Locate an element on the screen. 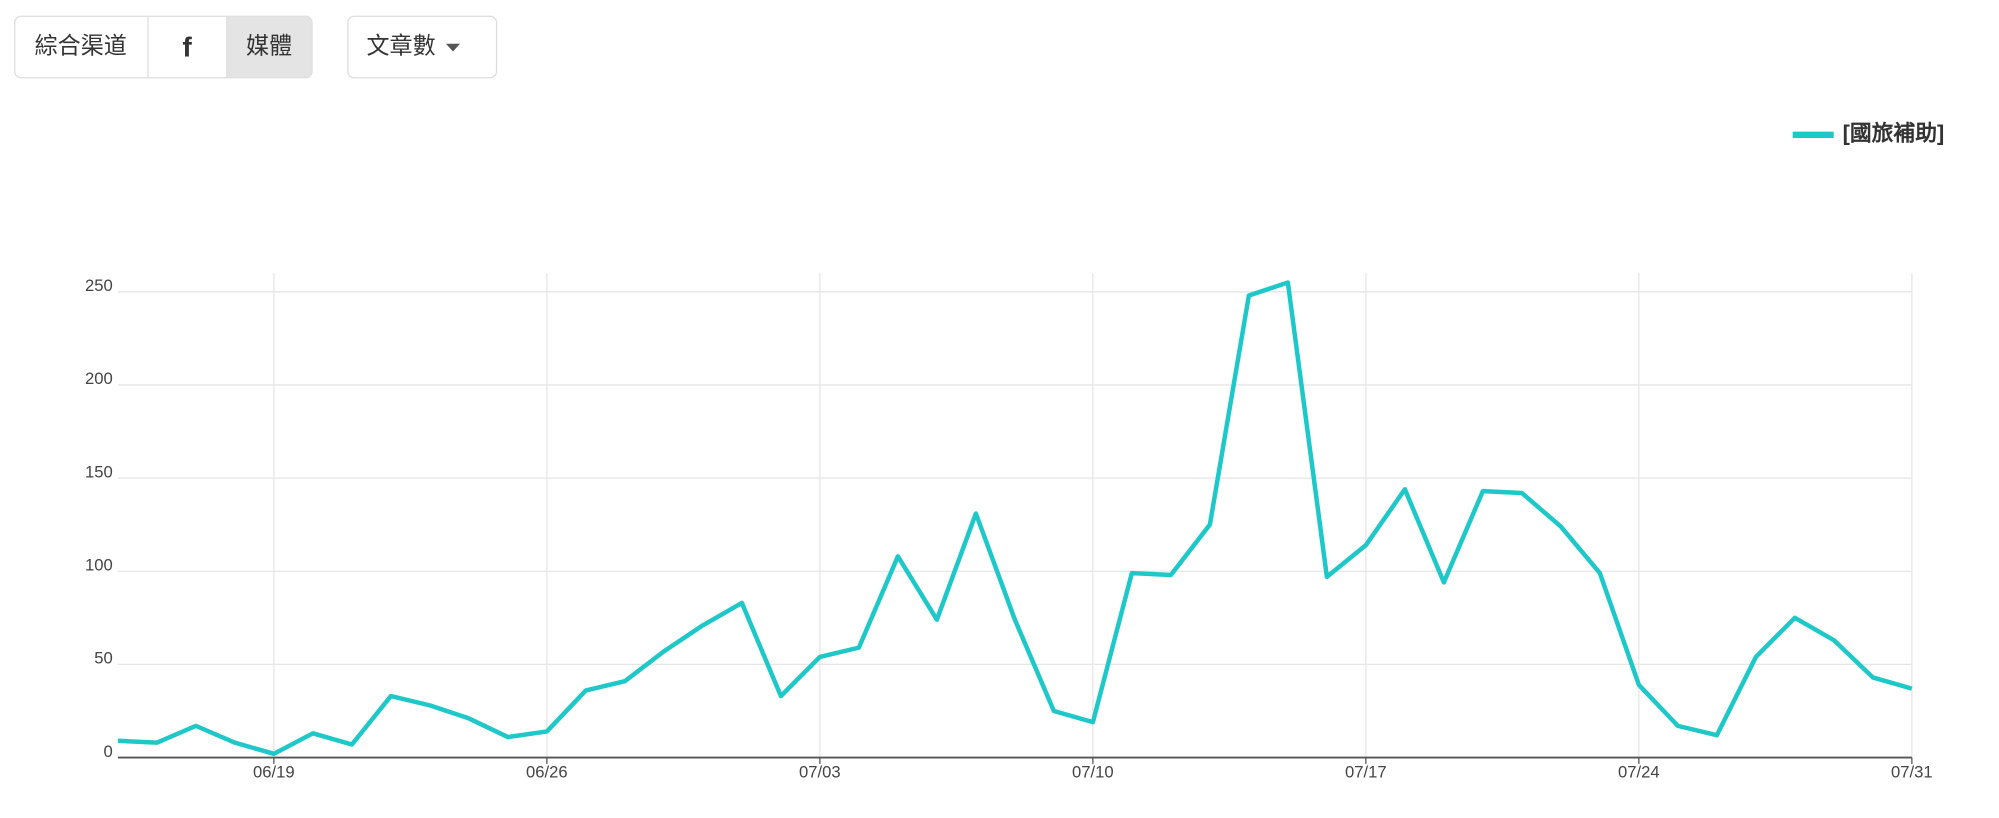 Image resolution: width=1999 pixels, height=818 pixels. y-tick-label: 150 is located at coordinates (99, 471).